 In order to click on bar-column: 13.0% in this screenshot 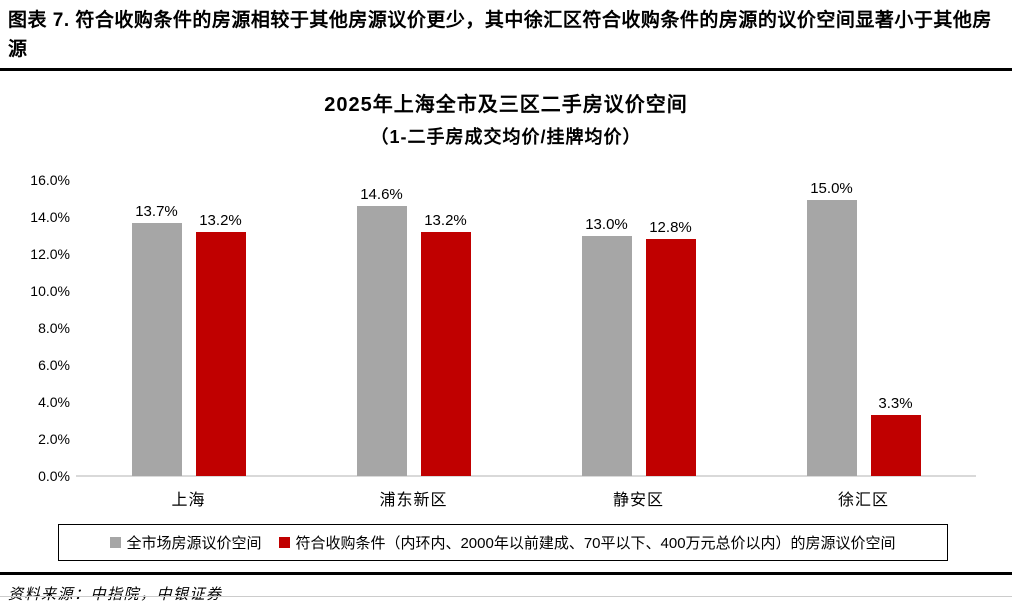, I will do `click(606, 328)`.